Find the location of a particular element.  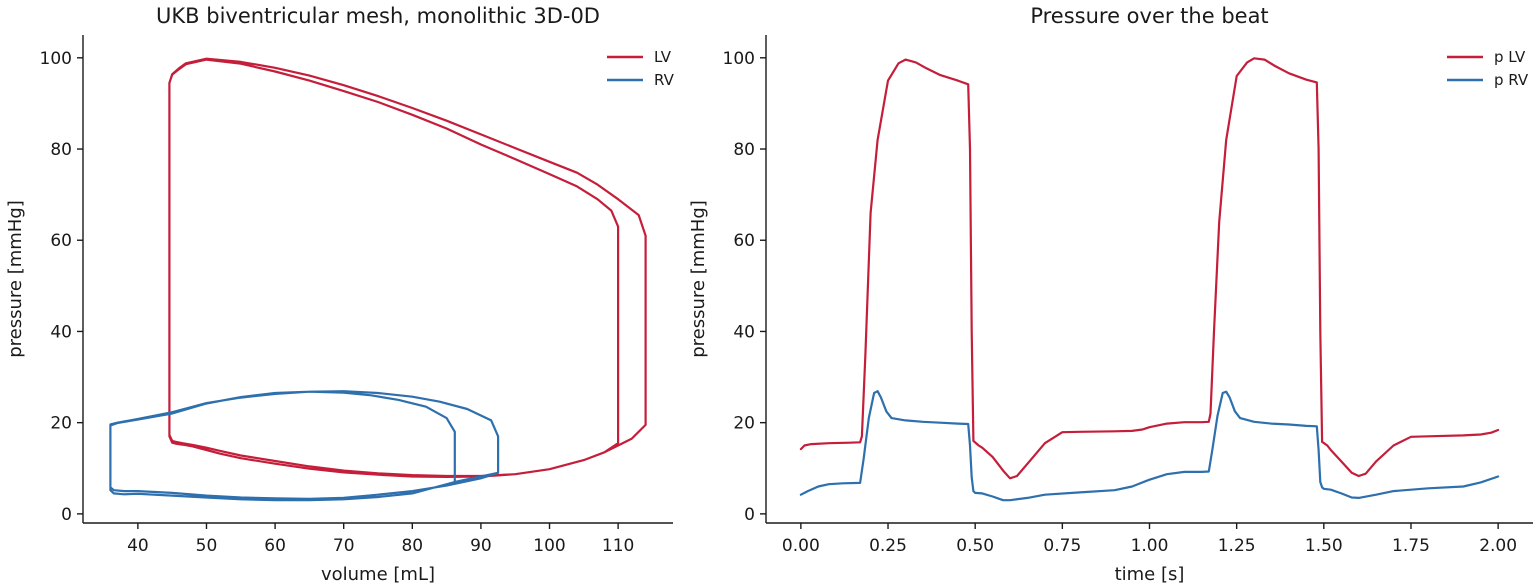

legend-label: LV is located at coordinates (663, 57).